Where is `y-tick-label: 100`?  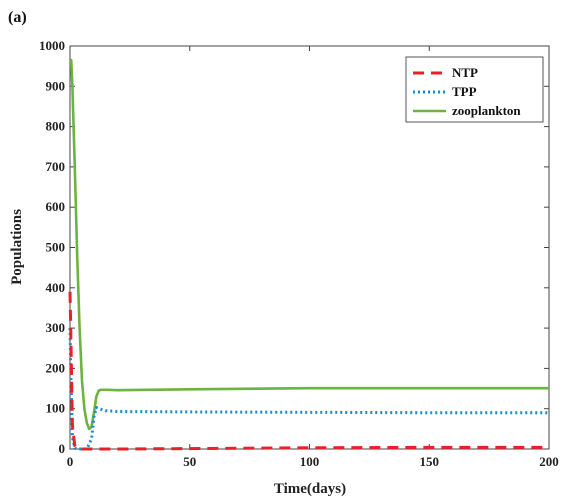
y-tick-label: 100 is located at coordinates (56, 408).